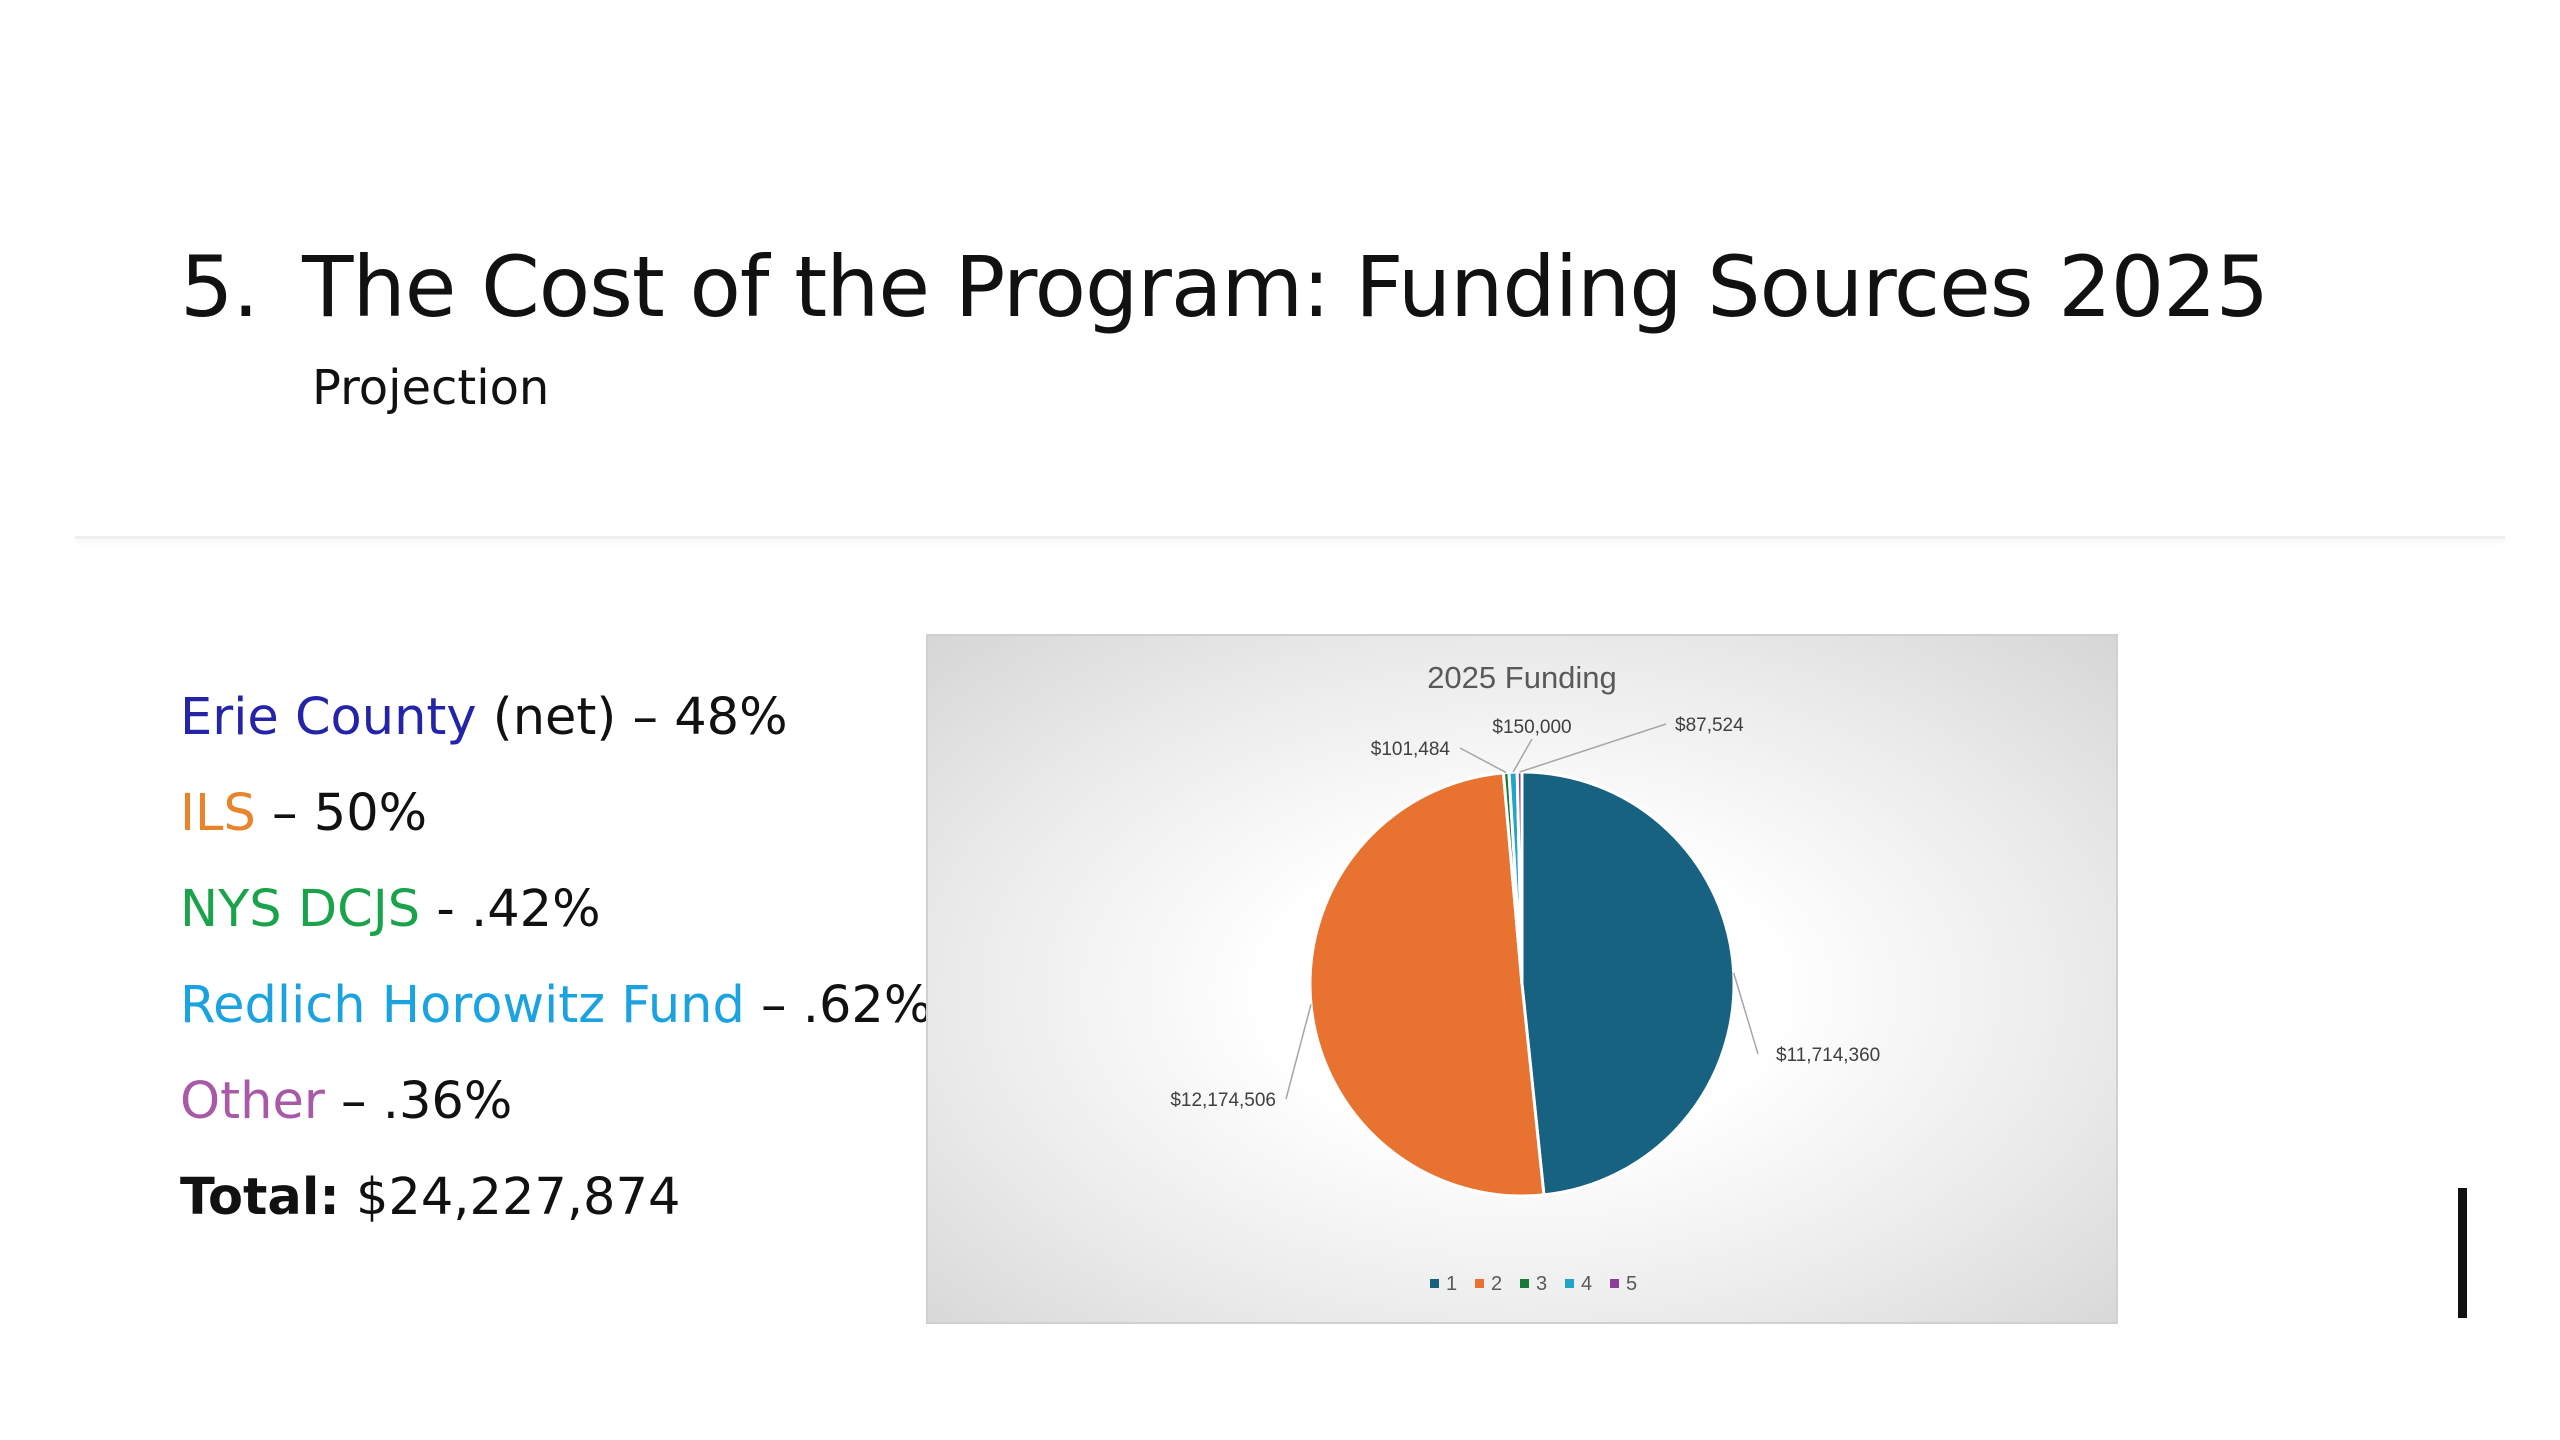 The image size is (2560, 1440). Describe the element at coordinates (838, 1005) in the screenshot. I see `funding-source-share: – .62%` at that location.